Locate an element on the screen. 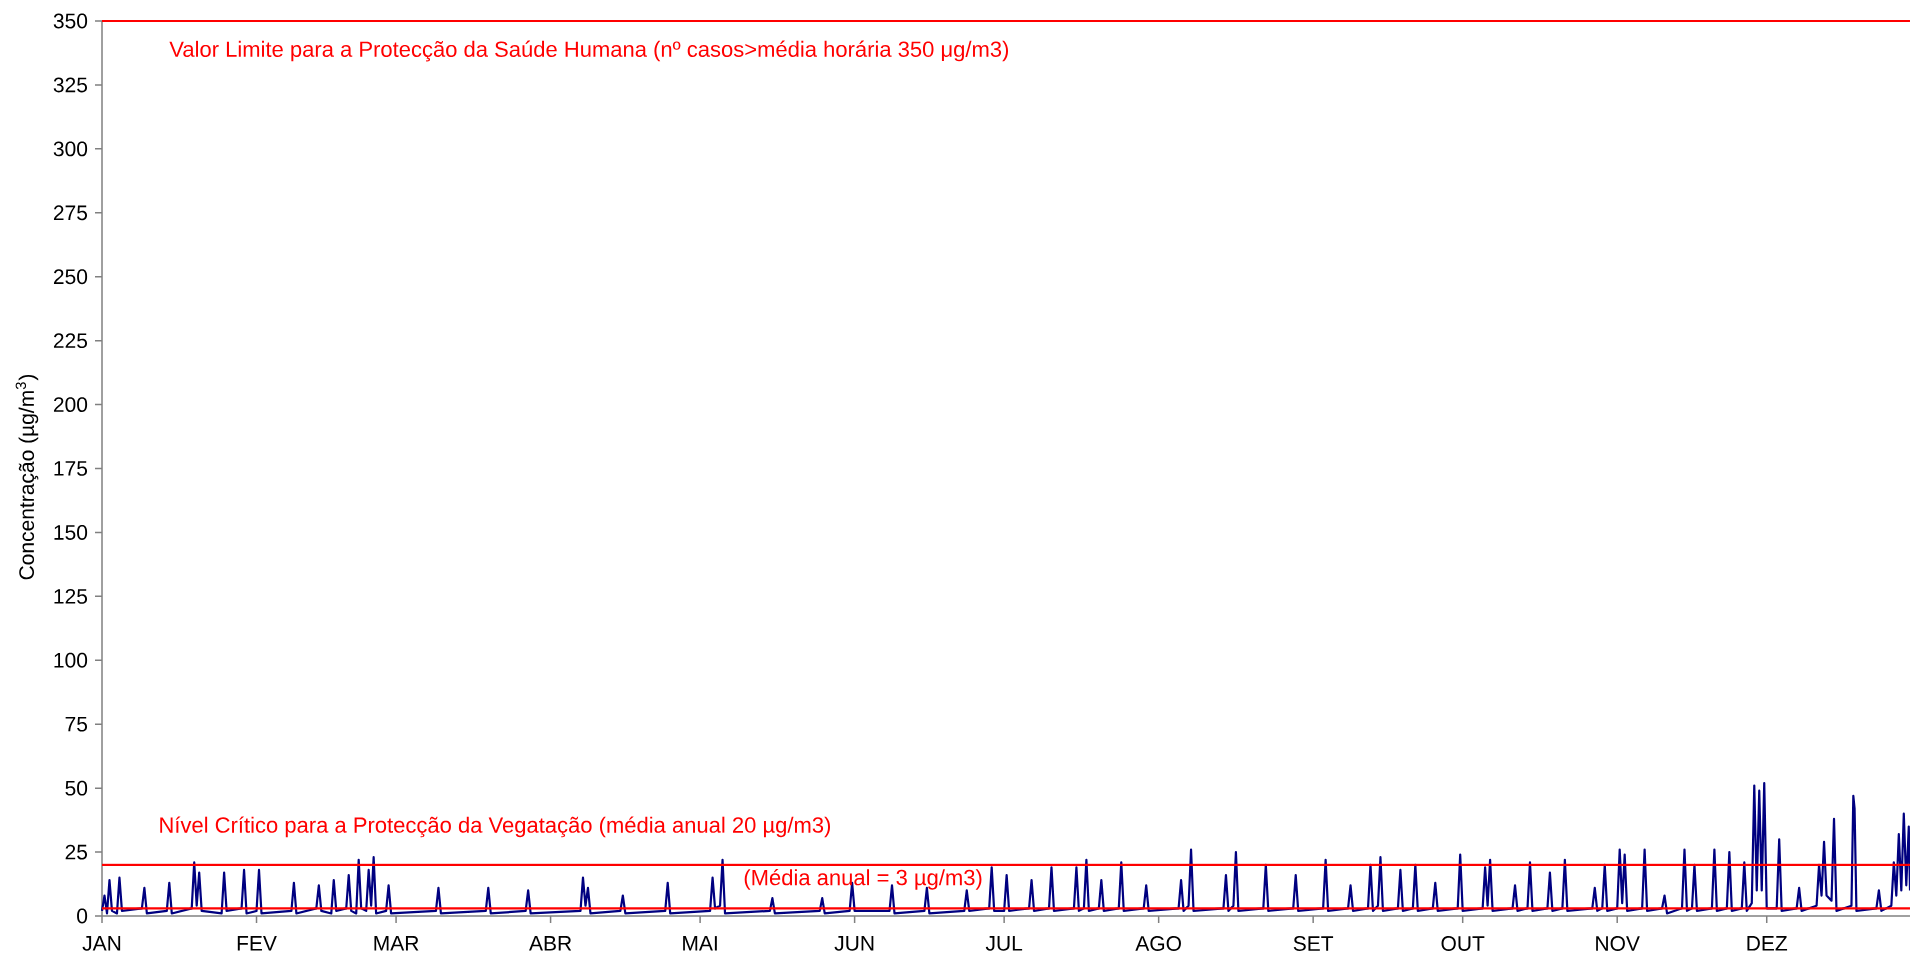 This screenshot has width=1910, height=960. x-tick-label: NOV is located at coordinates (1618, 943).